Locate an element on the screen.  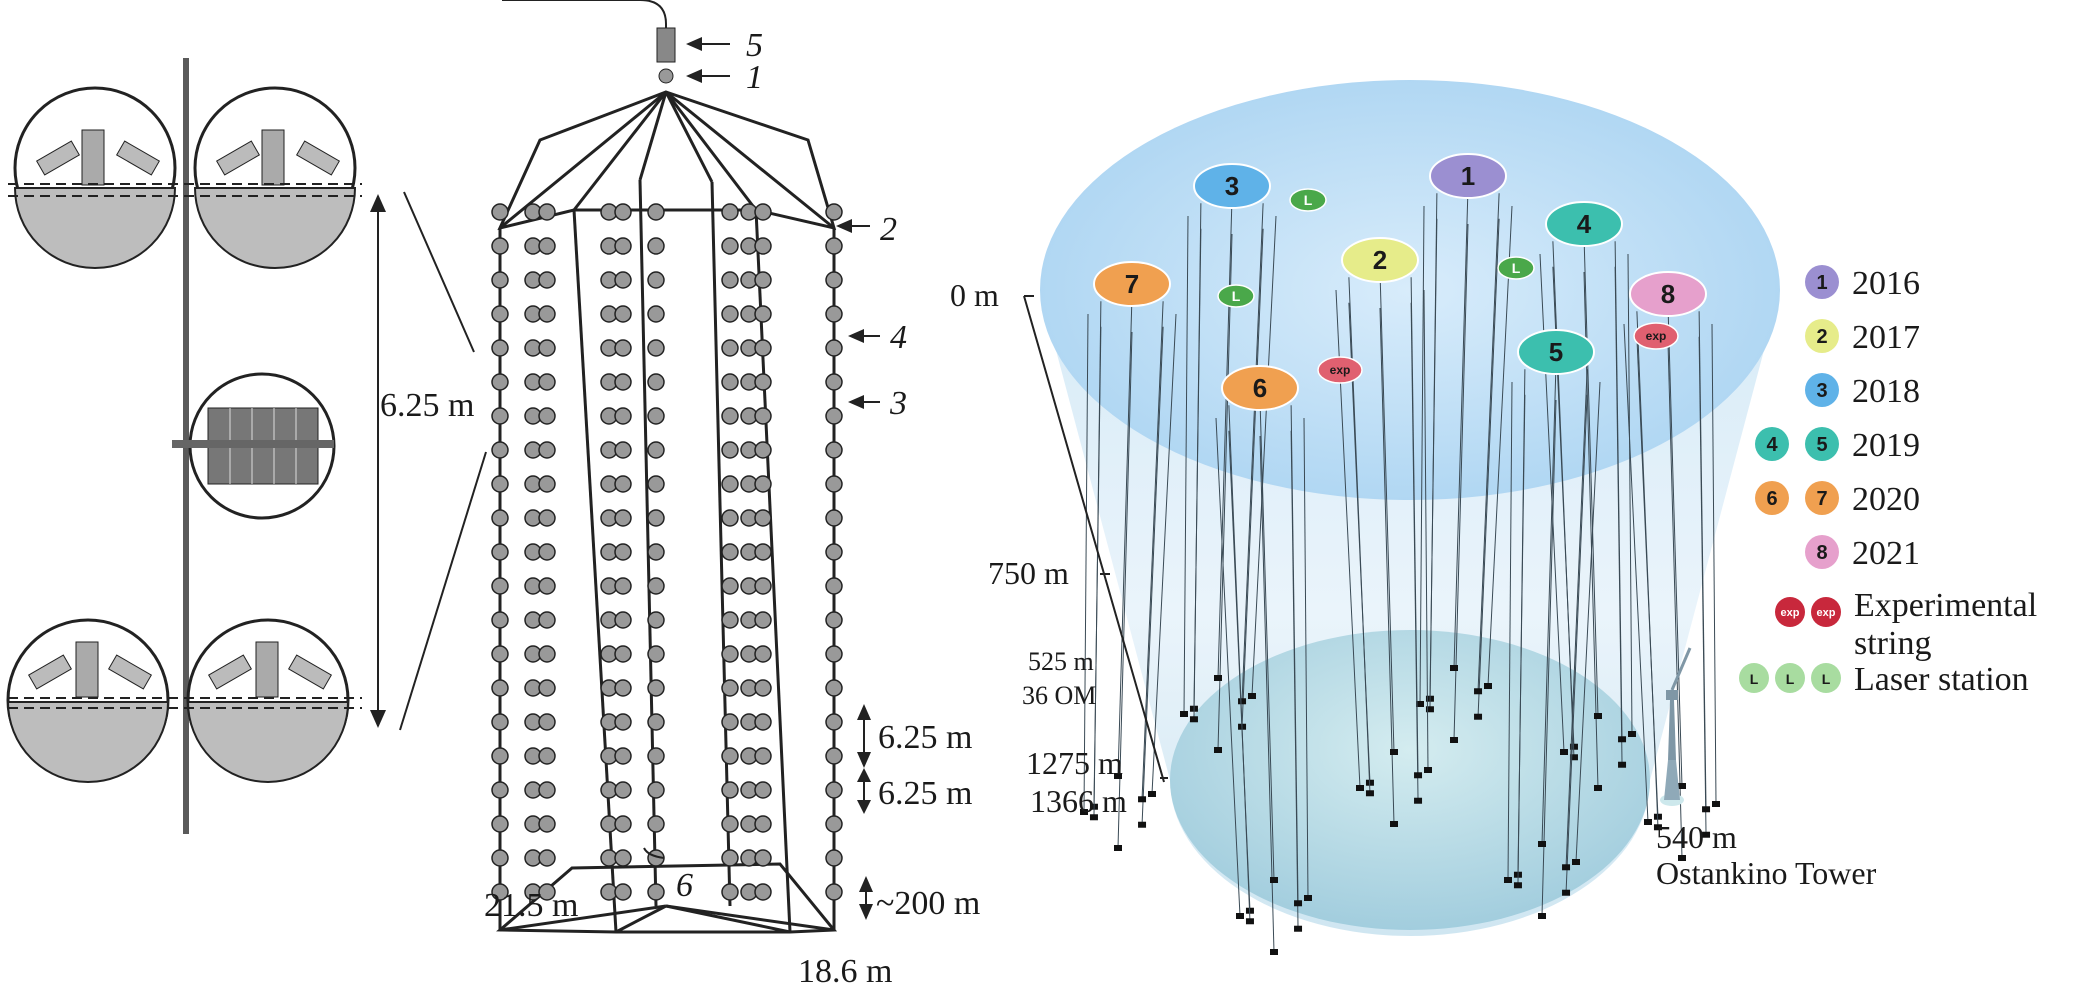
legend-year: 2018 is located at coordinates (1886, 391).